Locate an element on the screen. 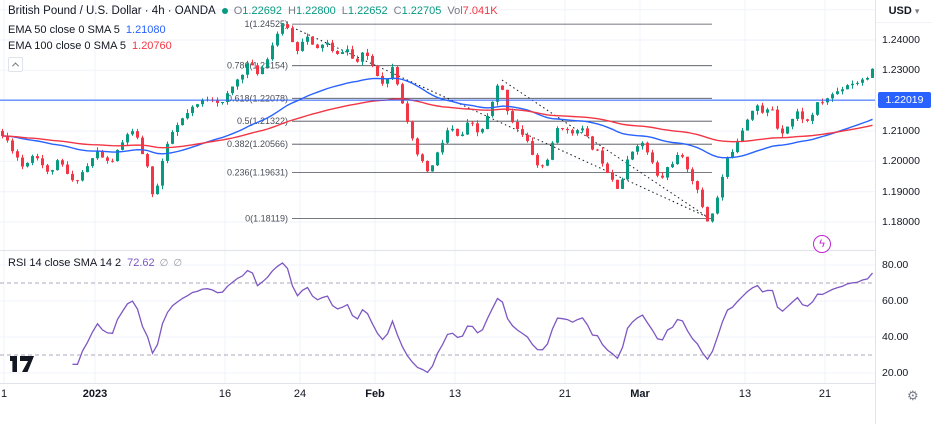  time-axis-label: Mar is located at coordinates (640, 394).